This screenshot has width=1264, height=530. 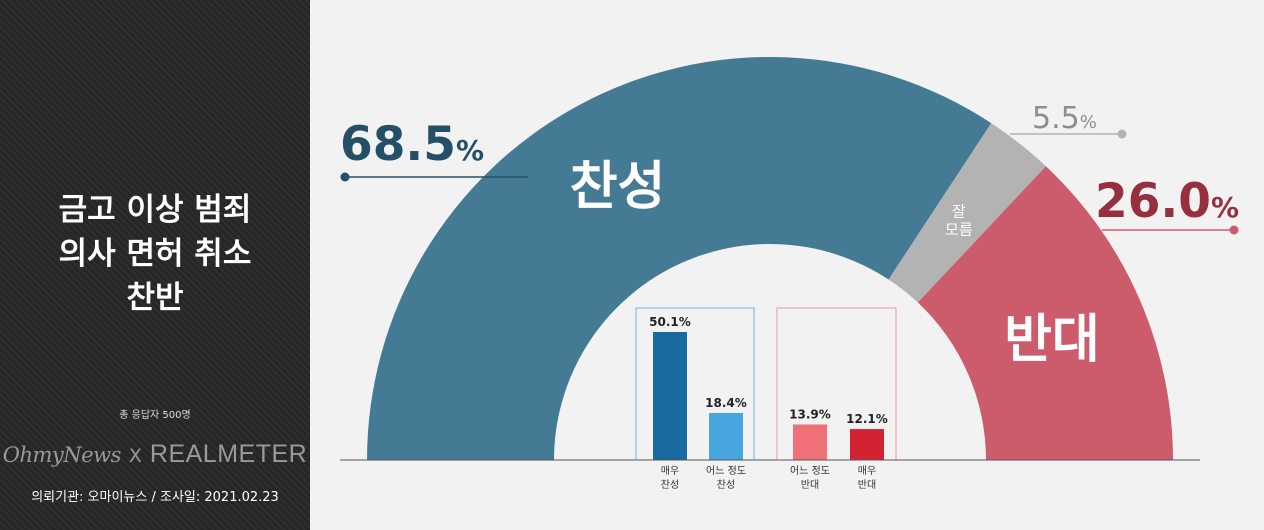 What do you see at coordinates (228, 454) in the screenshot?
I see `realmeter-logo: REALMETER` at bounding box center [228, 454].